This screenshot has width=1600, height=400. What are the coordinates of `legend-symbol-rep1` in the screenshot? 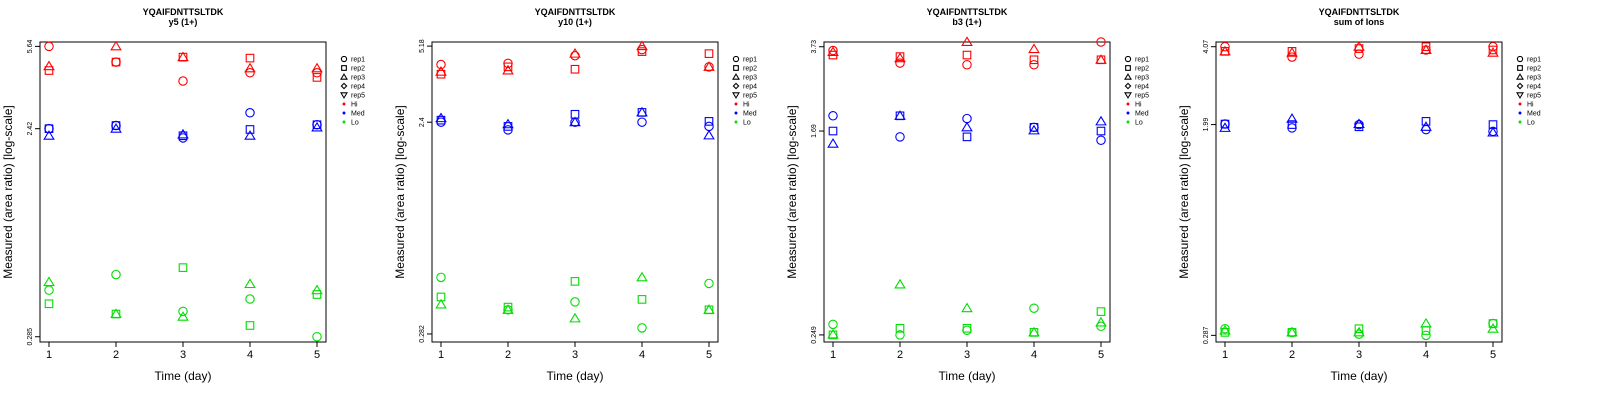 It's located at (1520, 59).